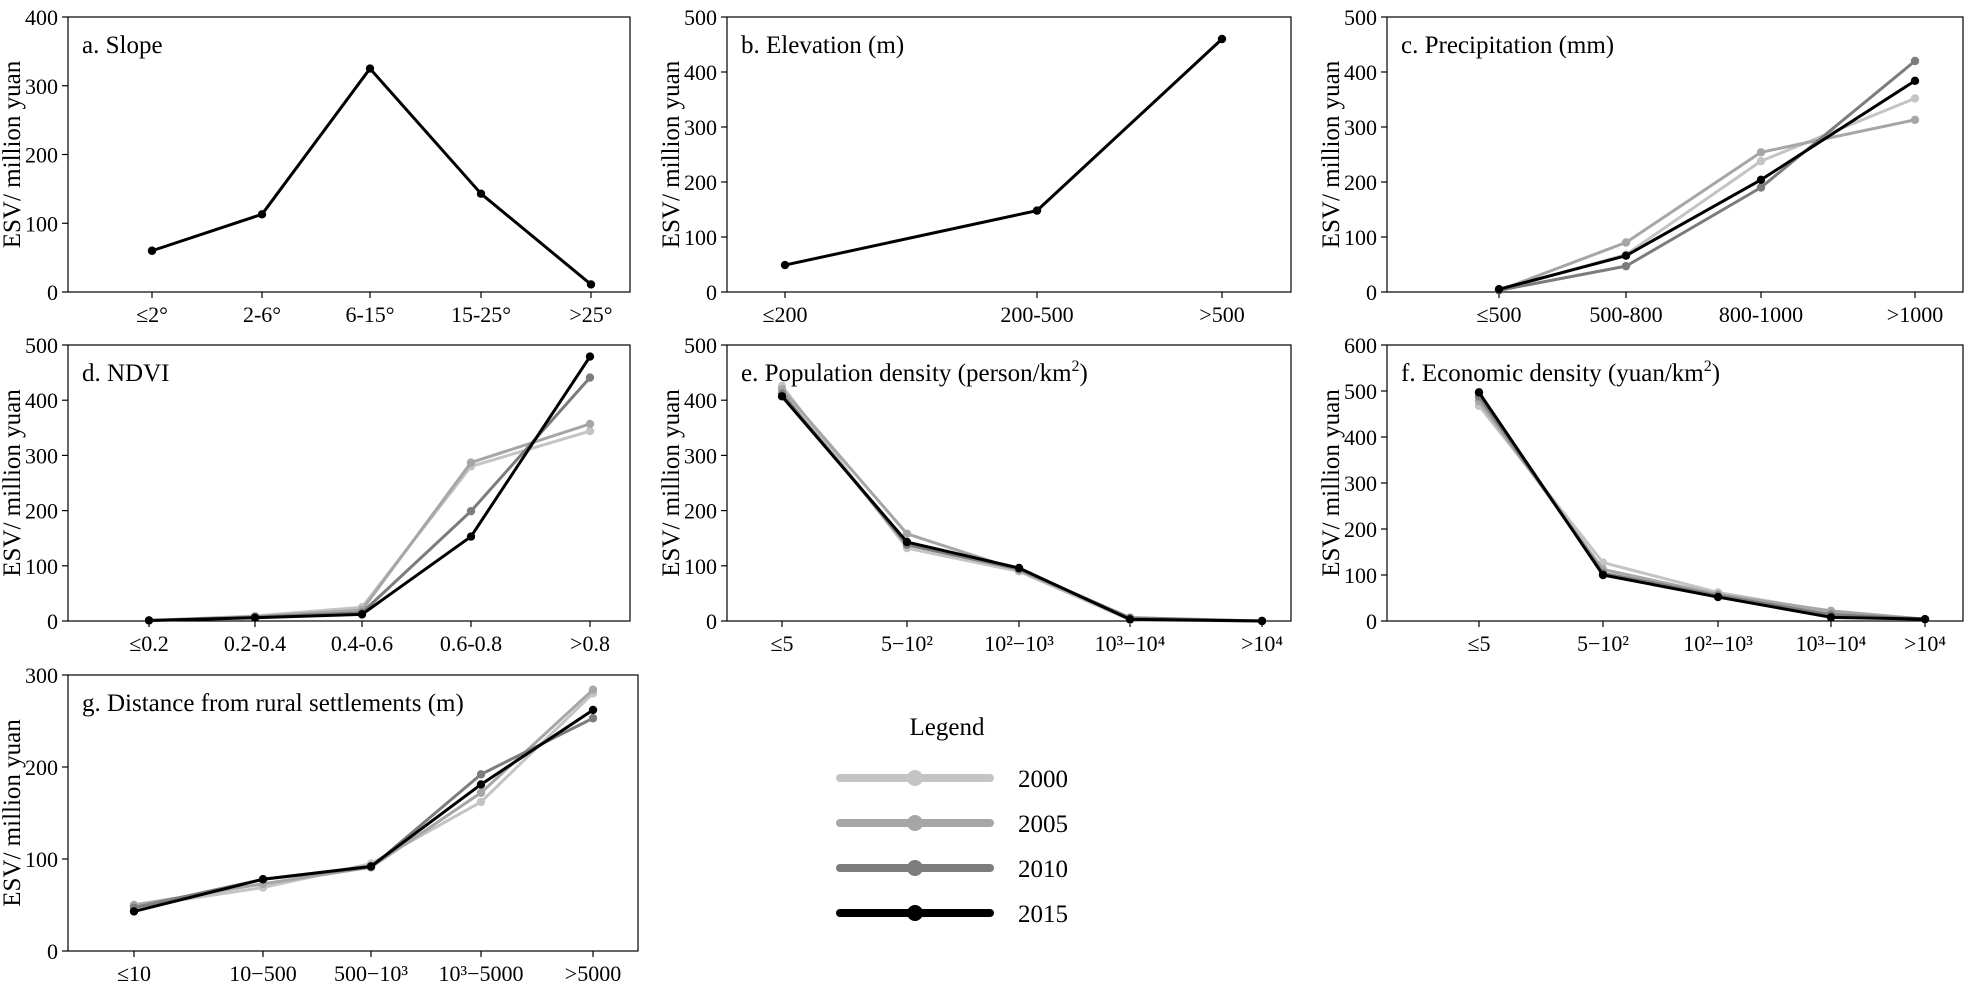 The image size is (1987, 994). I want to click on x-tick-label: 2-6°, so click(262, 314).